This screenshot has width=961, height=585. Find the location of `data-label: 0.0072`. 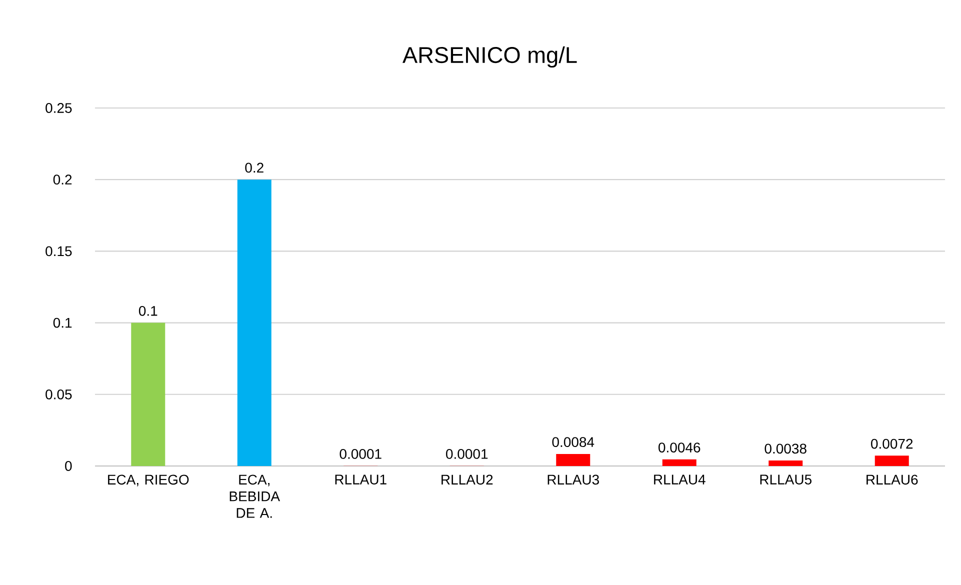

data-label: 0.0072 is located at coordinates (892, 443).